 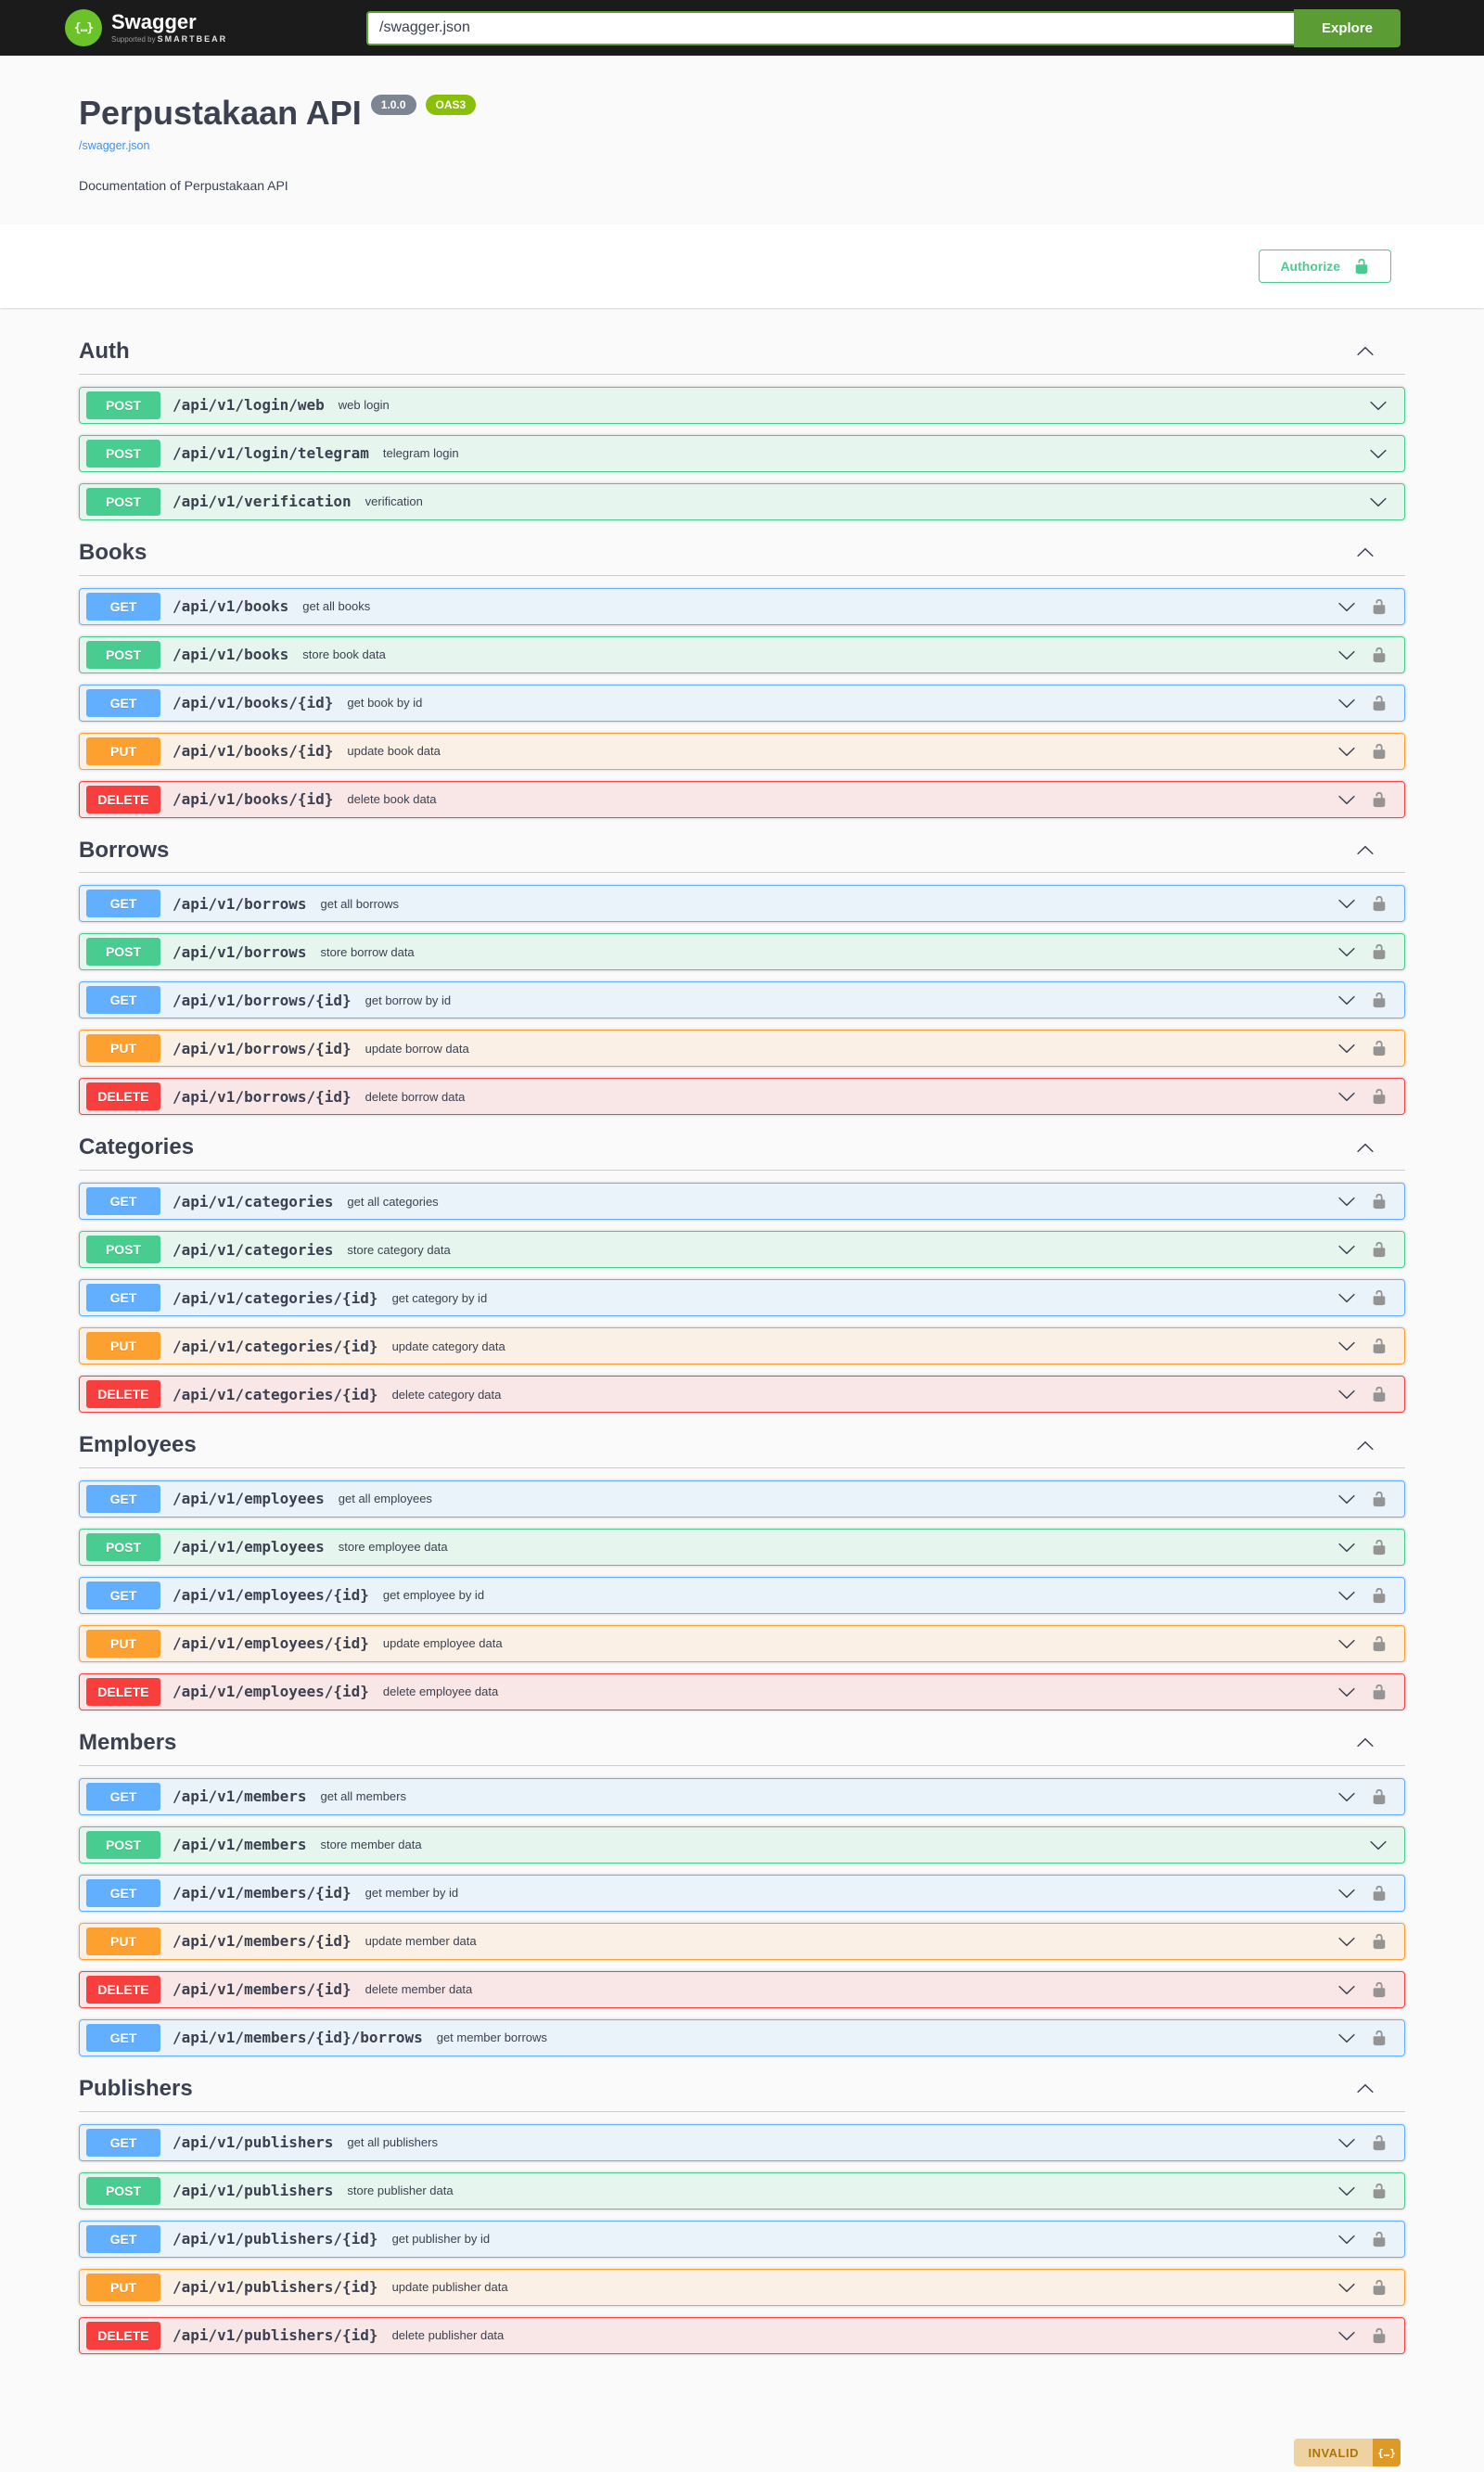 I want to click on operation-row: PUT /api/v1/books/{id} update book data, so click(x=742, y=751).